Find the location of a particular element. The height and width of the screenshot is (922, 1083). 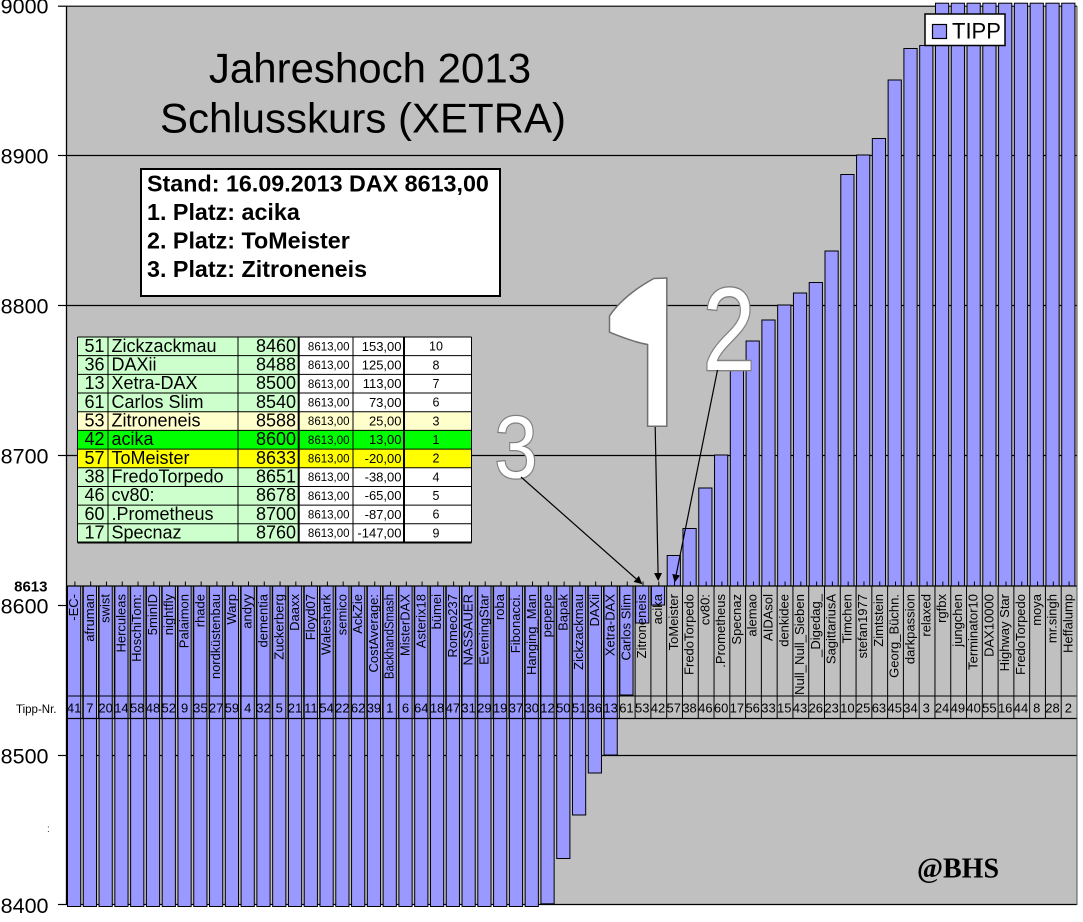

svg-text: mr.singh is located at coordinates (1052, 618).